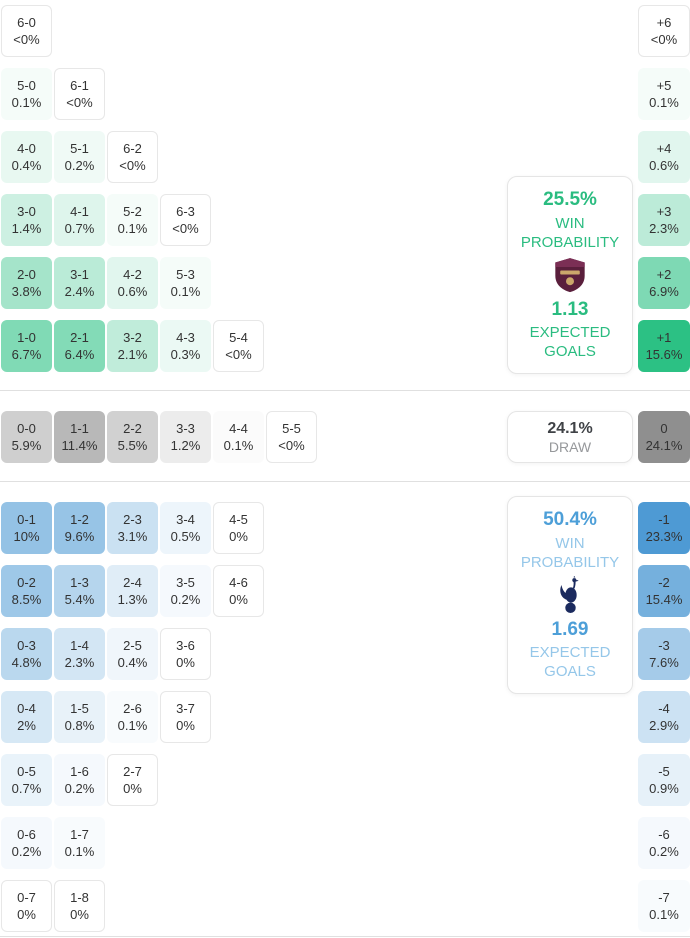  What do you see at coordinates (570, 552) in the screenshot?
I see `away-win-probability-label: WIN PROBABILITY` at bounding box center [570, 552].